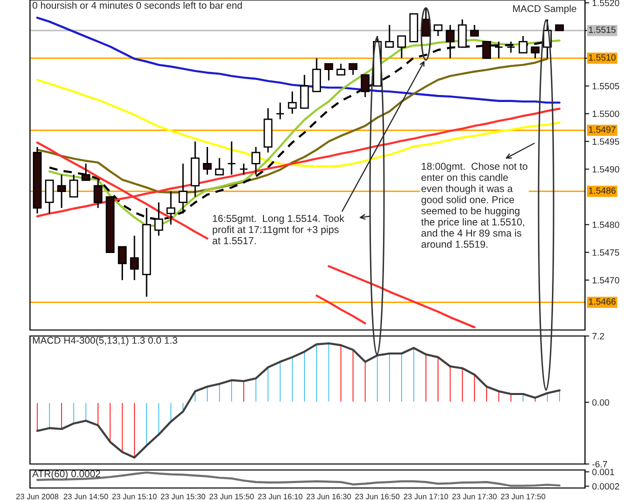 The height and width of the screenshot is (500, 625). What do you see at coordinates (278, 229) in the screenshot?
I see `annotation: 16:55gmt. Long 1.5514. Took profit at 17:11gmt for +3 pips at 1.5517.` at bounding box center [278, 229].